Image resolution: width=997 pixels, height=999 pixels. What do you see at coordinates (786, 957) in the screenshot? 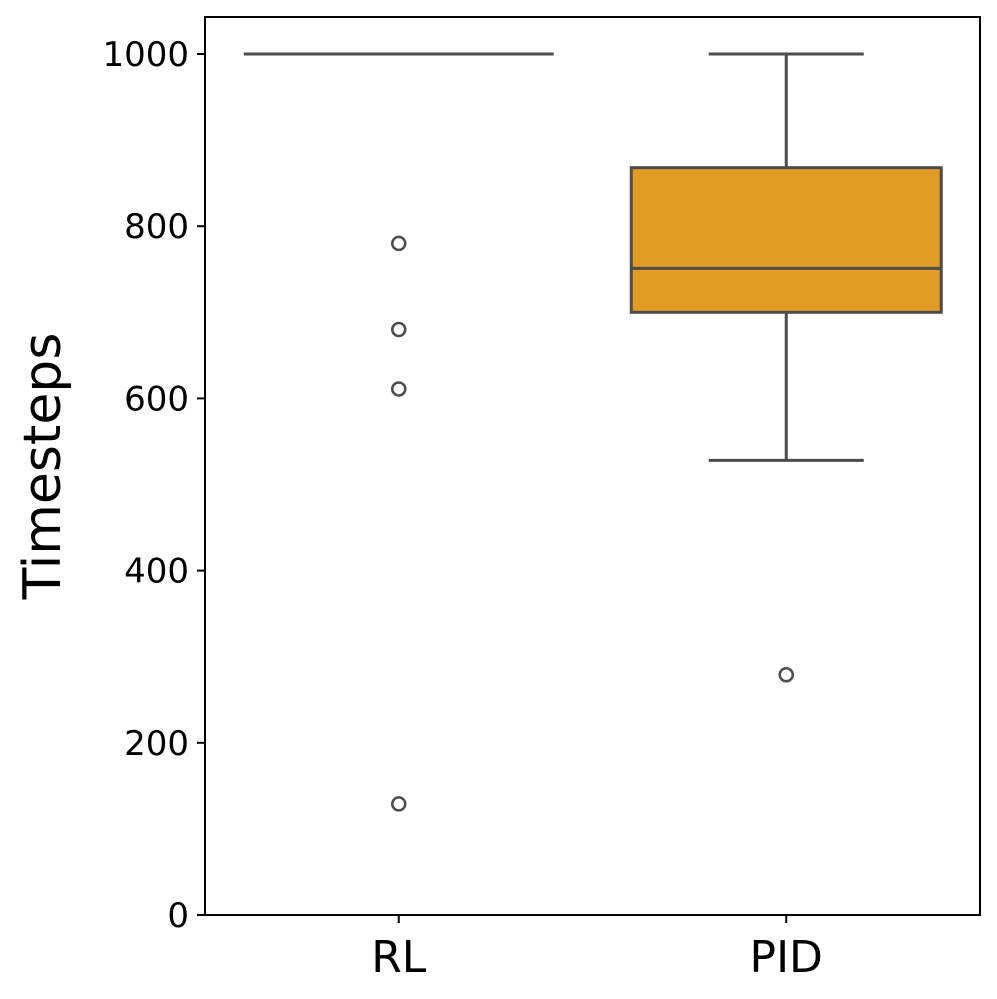
I see `x-tick-label-pid: PID` at bounding box center [786, 957].